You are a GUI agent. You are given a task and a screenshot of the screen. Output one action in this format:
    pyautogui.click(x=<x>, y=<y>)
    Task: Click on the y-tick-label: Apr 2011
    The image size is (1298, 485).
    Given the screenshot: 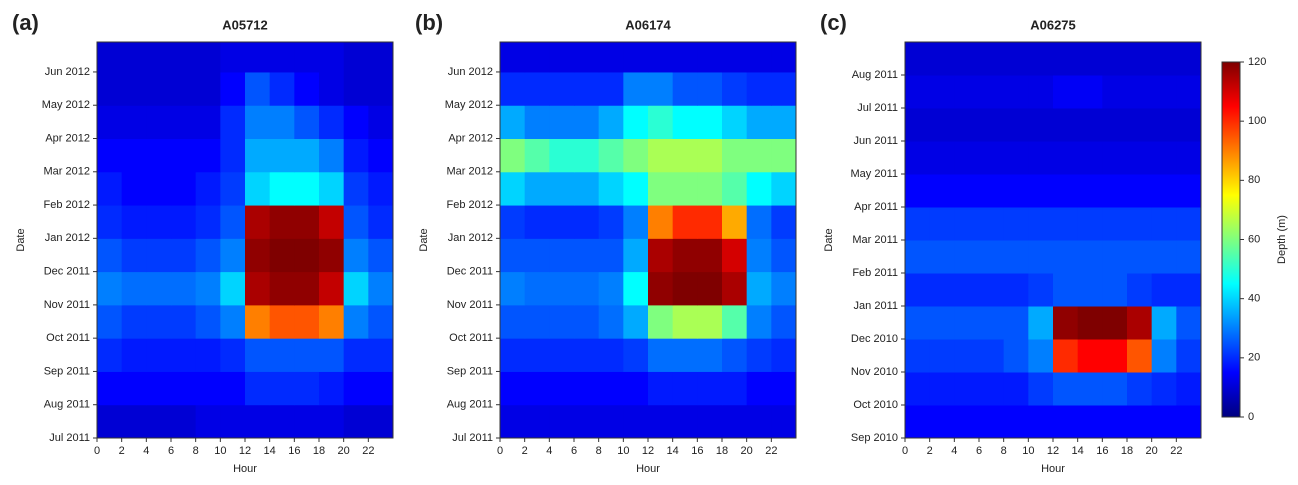 What is the action you would take?
    pyautogui.click(x=876, y=207)
    